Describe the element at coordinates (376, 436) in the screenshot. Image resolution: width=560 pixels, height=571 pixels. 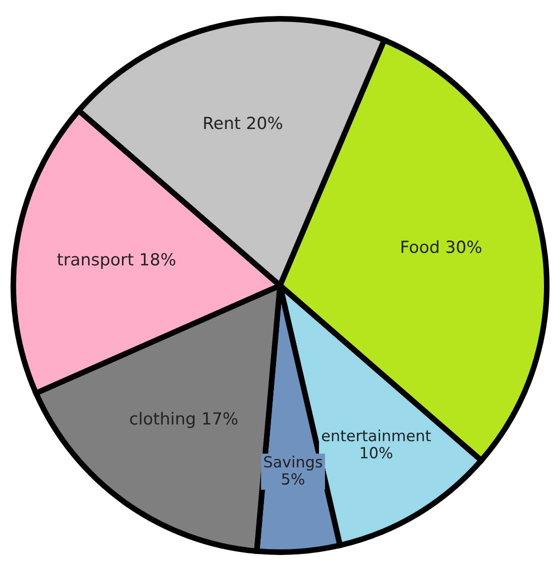
I see `slice-label: entertainment` at that location.